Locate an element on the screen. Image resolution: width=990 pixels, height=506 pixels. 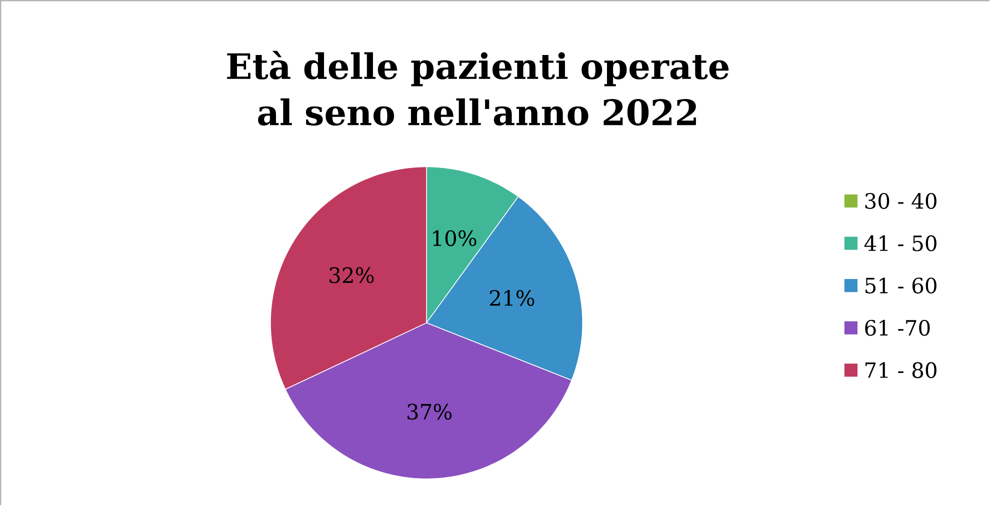
data-label: 21% is located at coordinates (512, 298).